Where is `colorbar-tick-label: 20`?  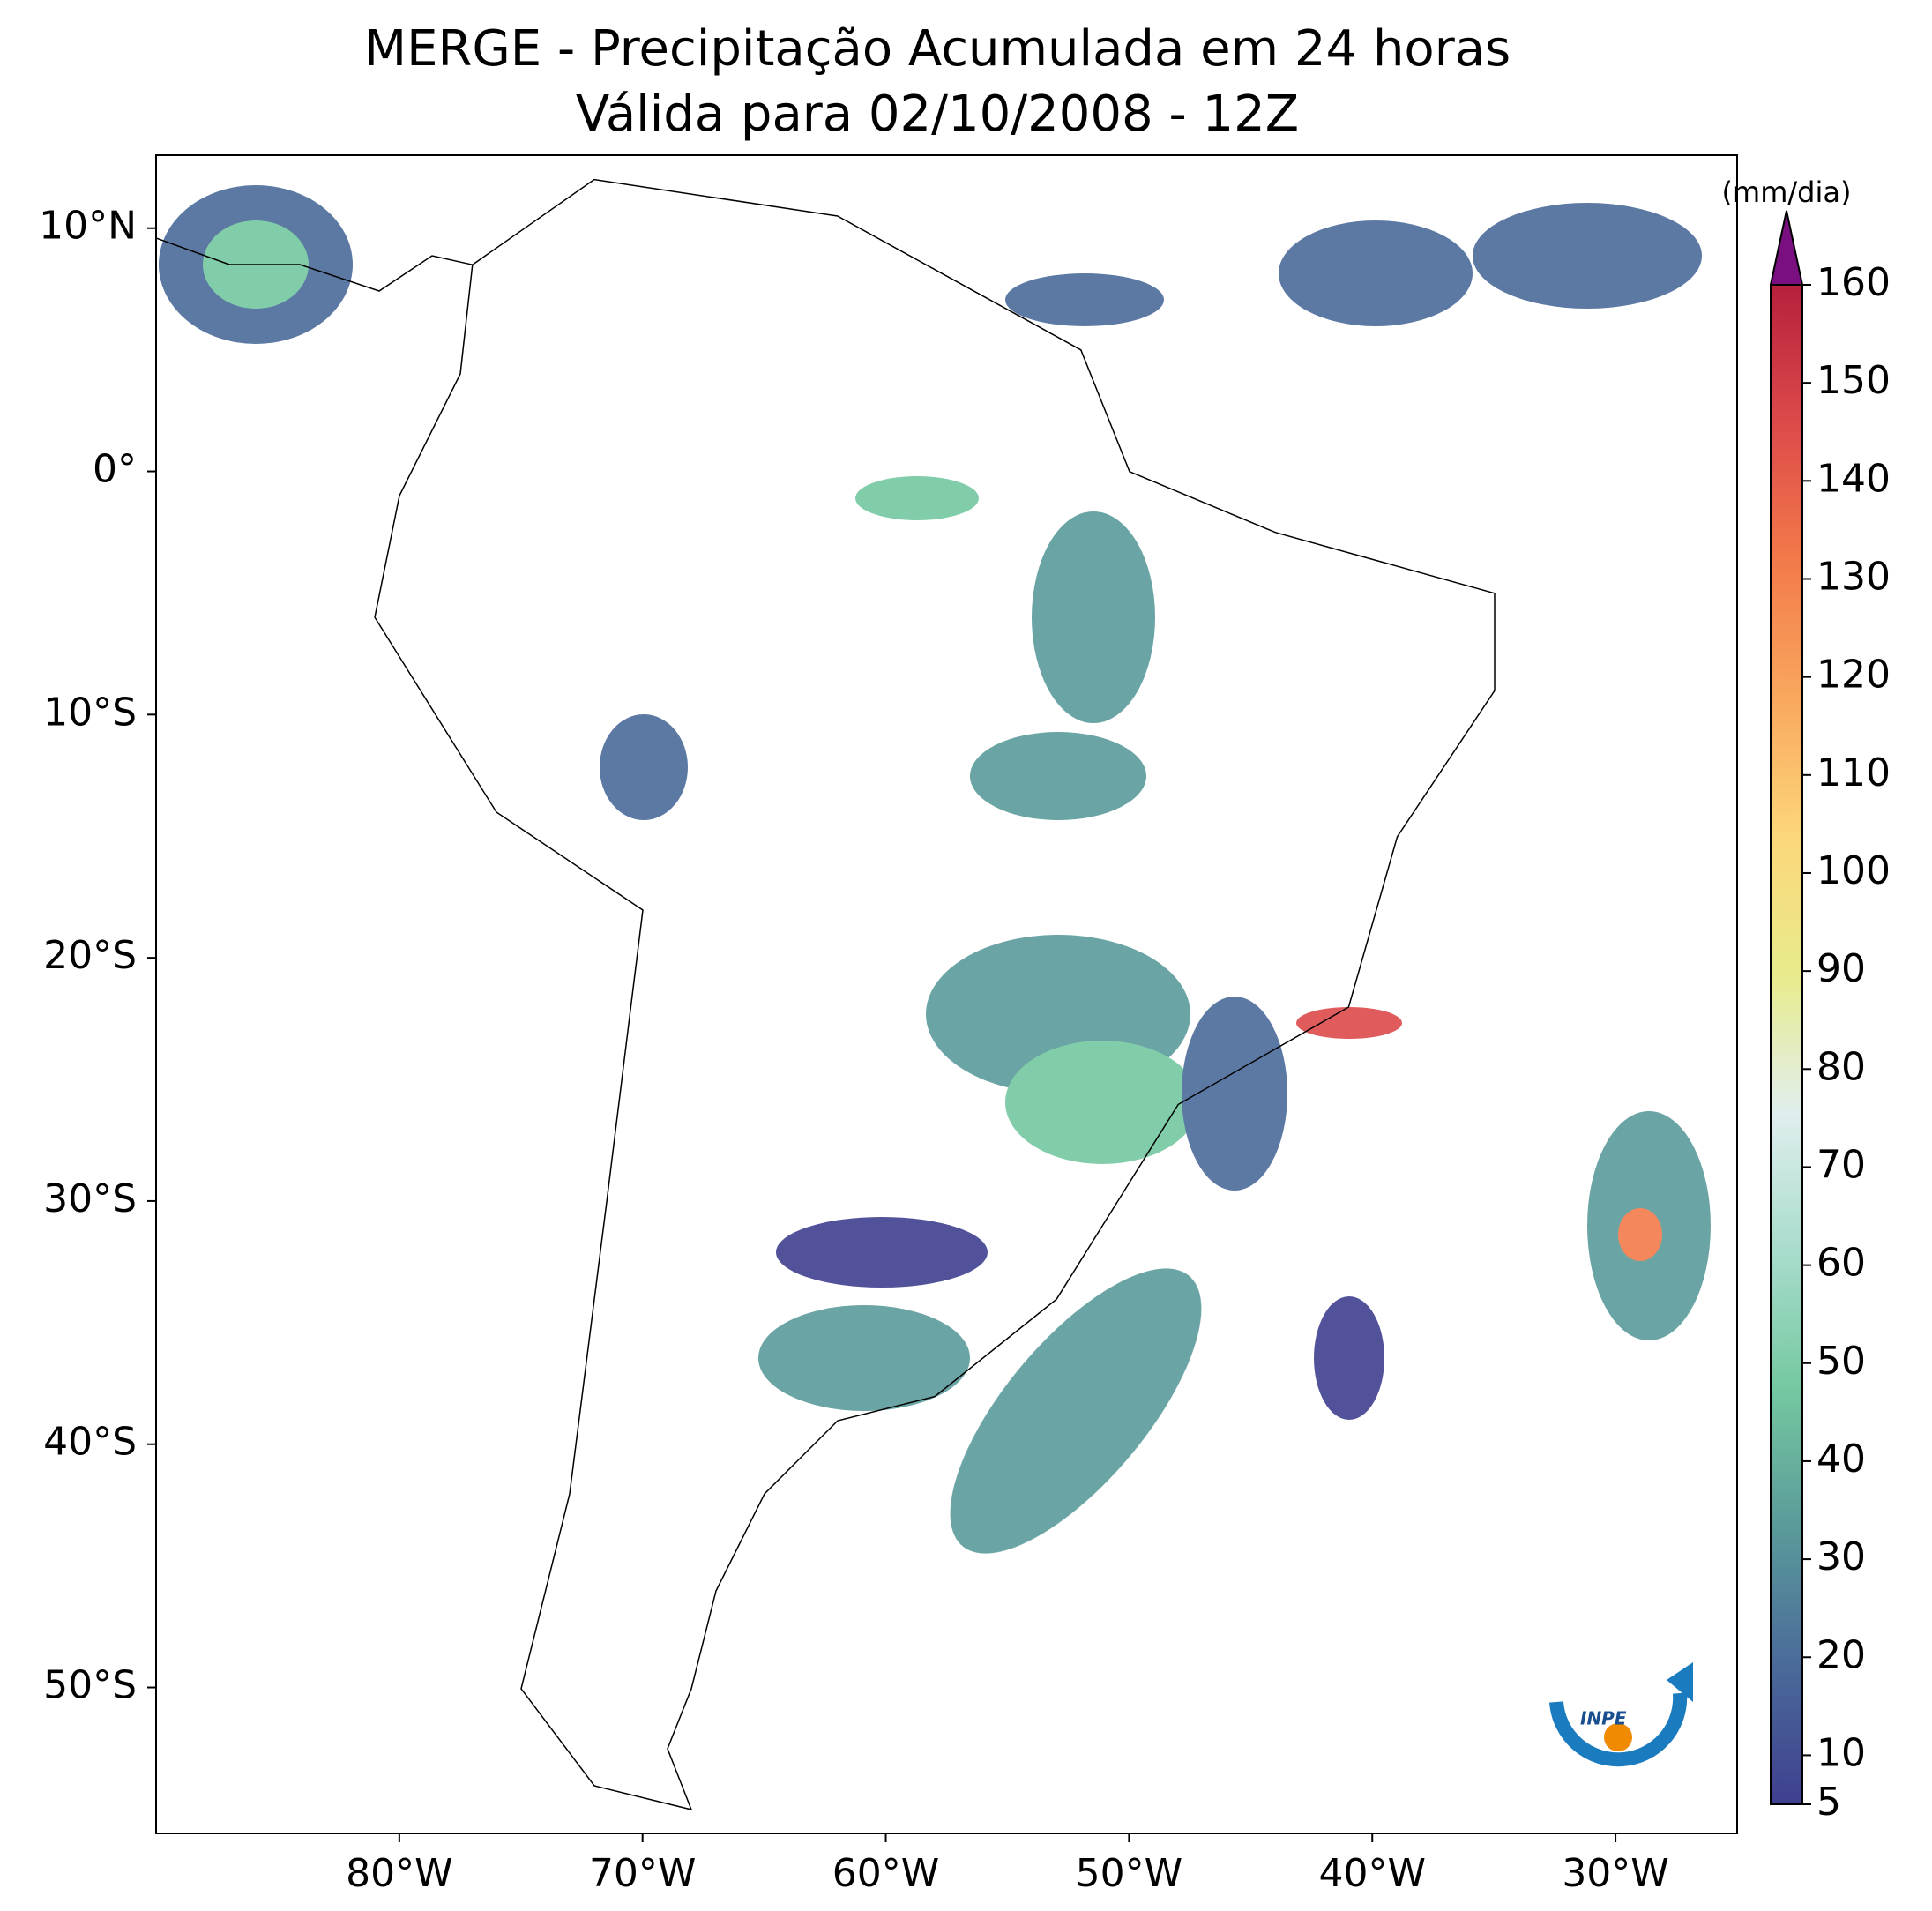
colorbar-tick-label: 20 is located at coordinates (1841, 1655).